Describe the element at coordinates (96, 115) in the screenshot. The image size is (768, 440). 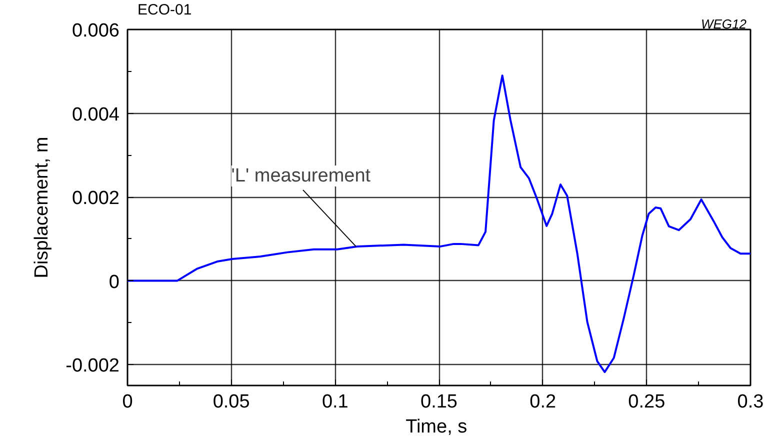
I see `y-tick-label: 0.004` at that location.